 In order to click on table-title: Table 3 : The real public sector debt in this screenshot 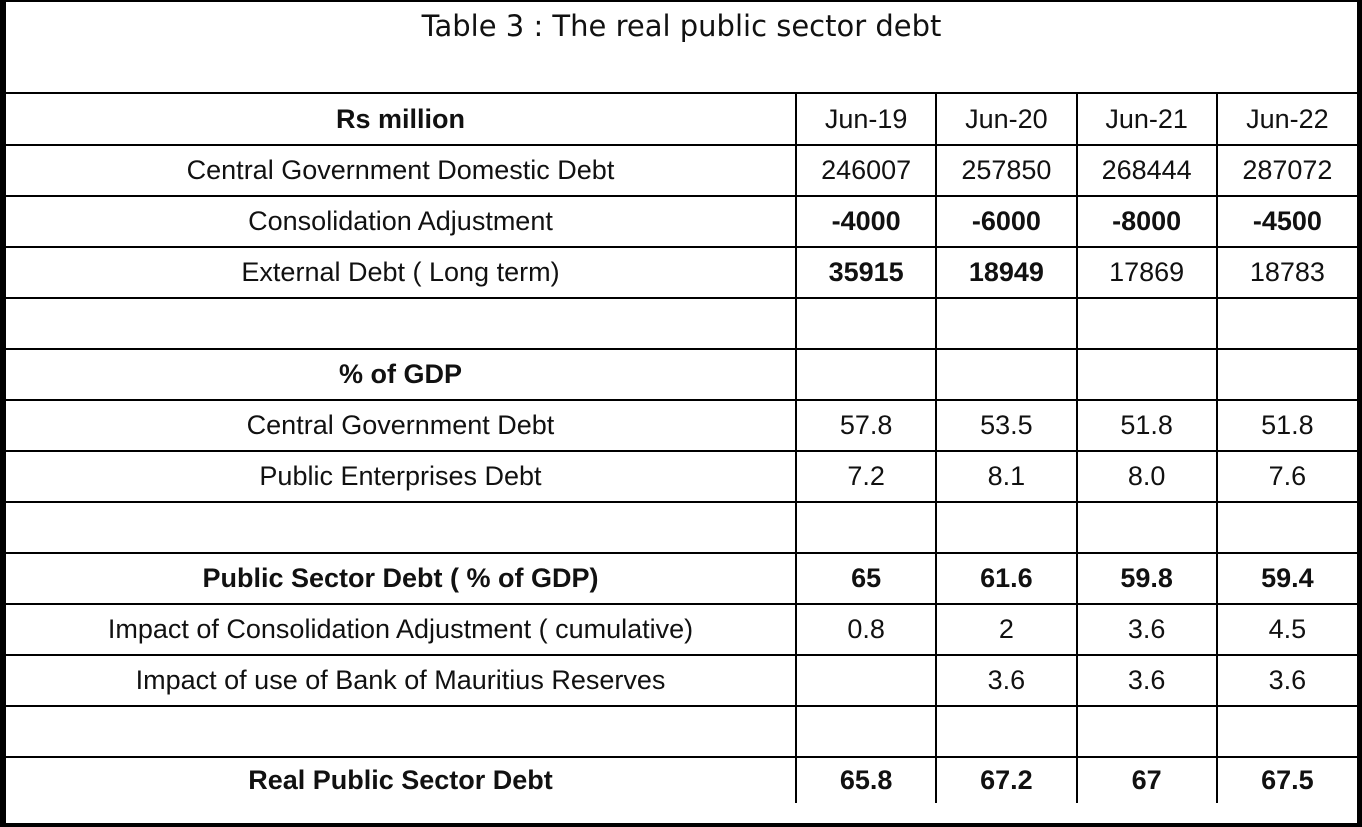, I will do `click(681, 48)`.